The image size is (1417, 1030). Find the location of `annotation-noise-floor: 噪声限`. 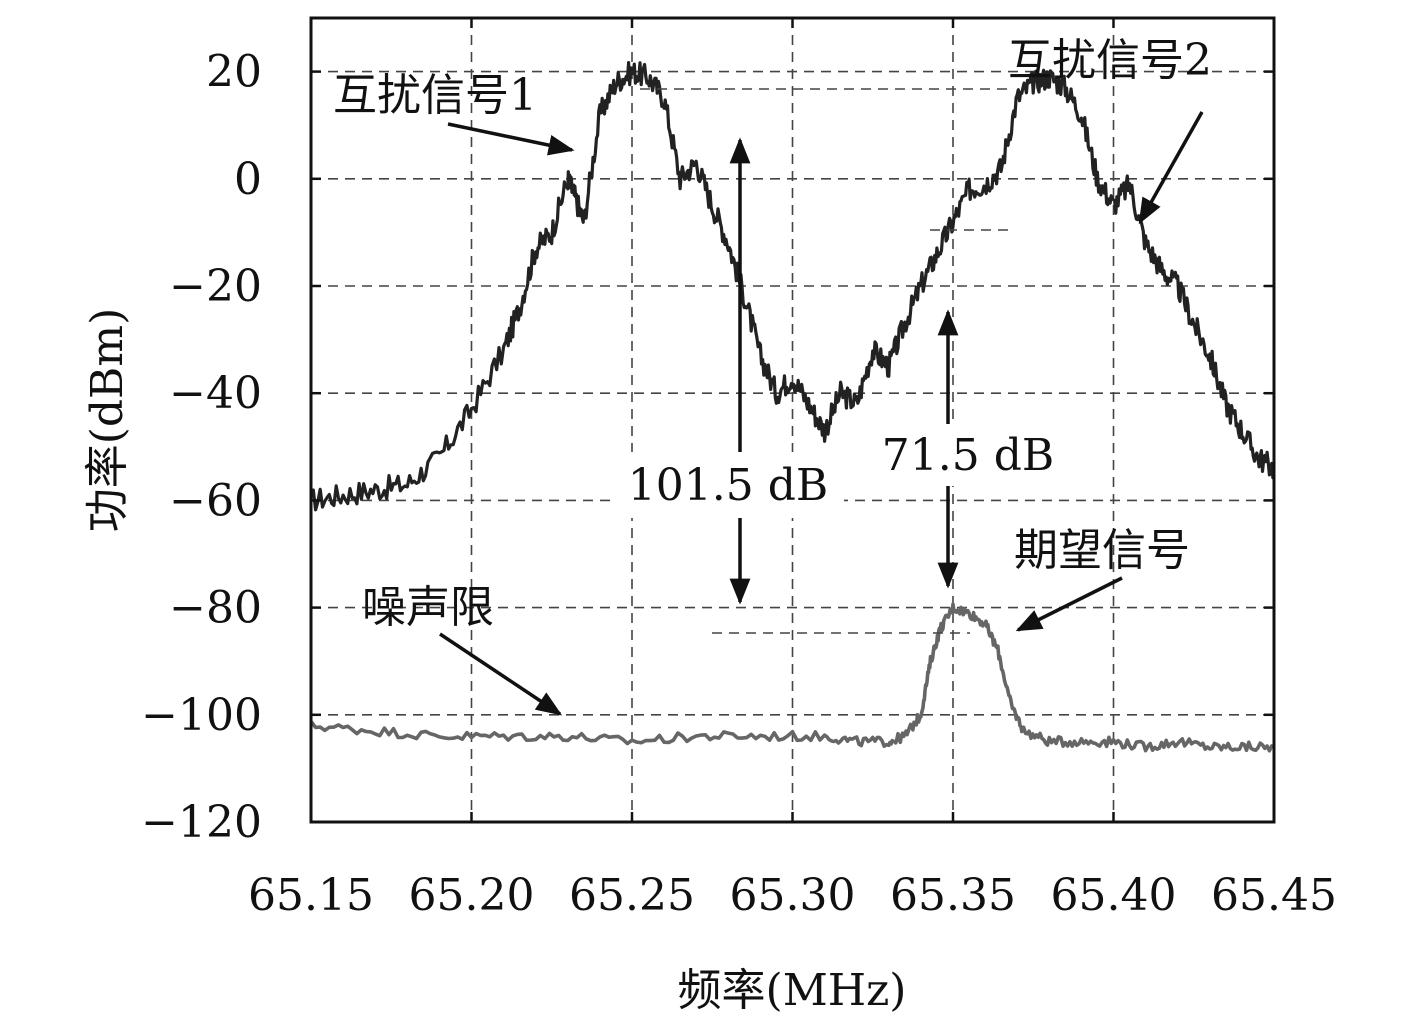

annotation-noise-floor: 噪声限 is located at coordinates (428, 607).